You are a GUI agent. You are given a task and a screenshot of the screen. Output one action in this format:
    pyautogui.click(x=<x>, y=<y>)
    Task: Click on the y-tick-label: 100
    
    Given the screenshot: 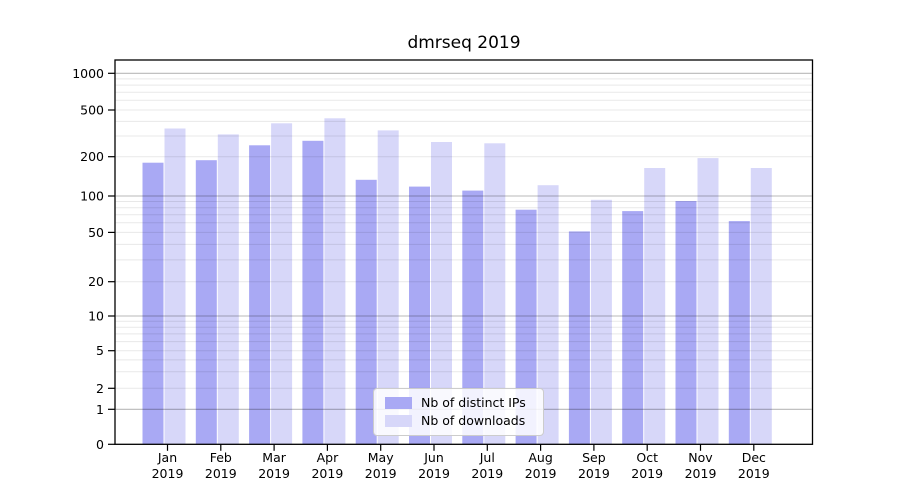 What is the action you would take?
    pyautogui.click(x=92, y=196)
    